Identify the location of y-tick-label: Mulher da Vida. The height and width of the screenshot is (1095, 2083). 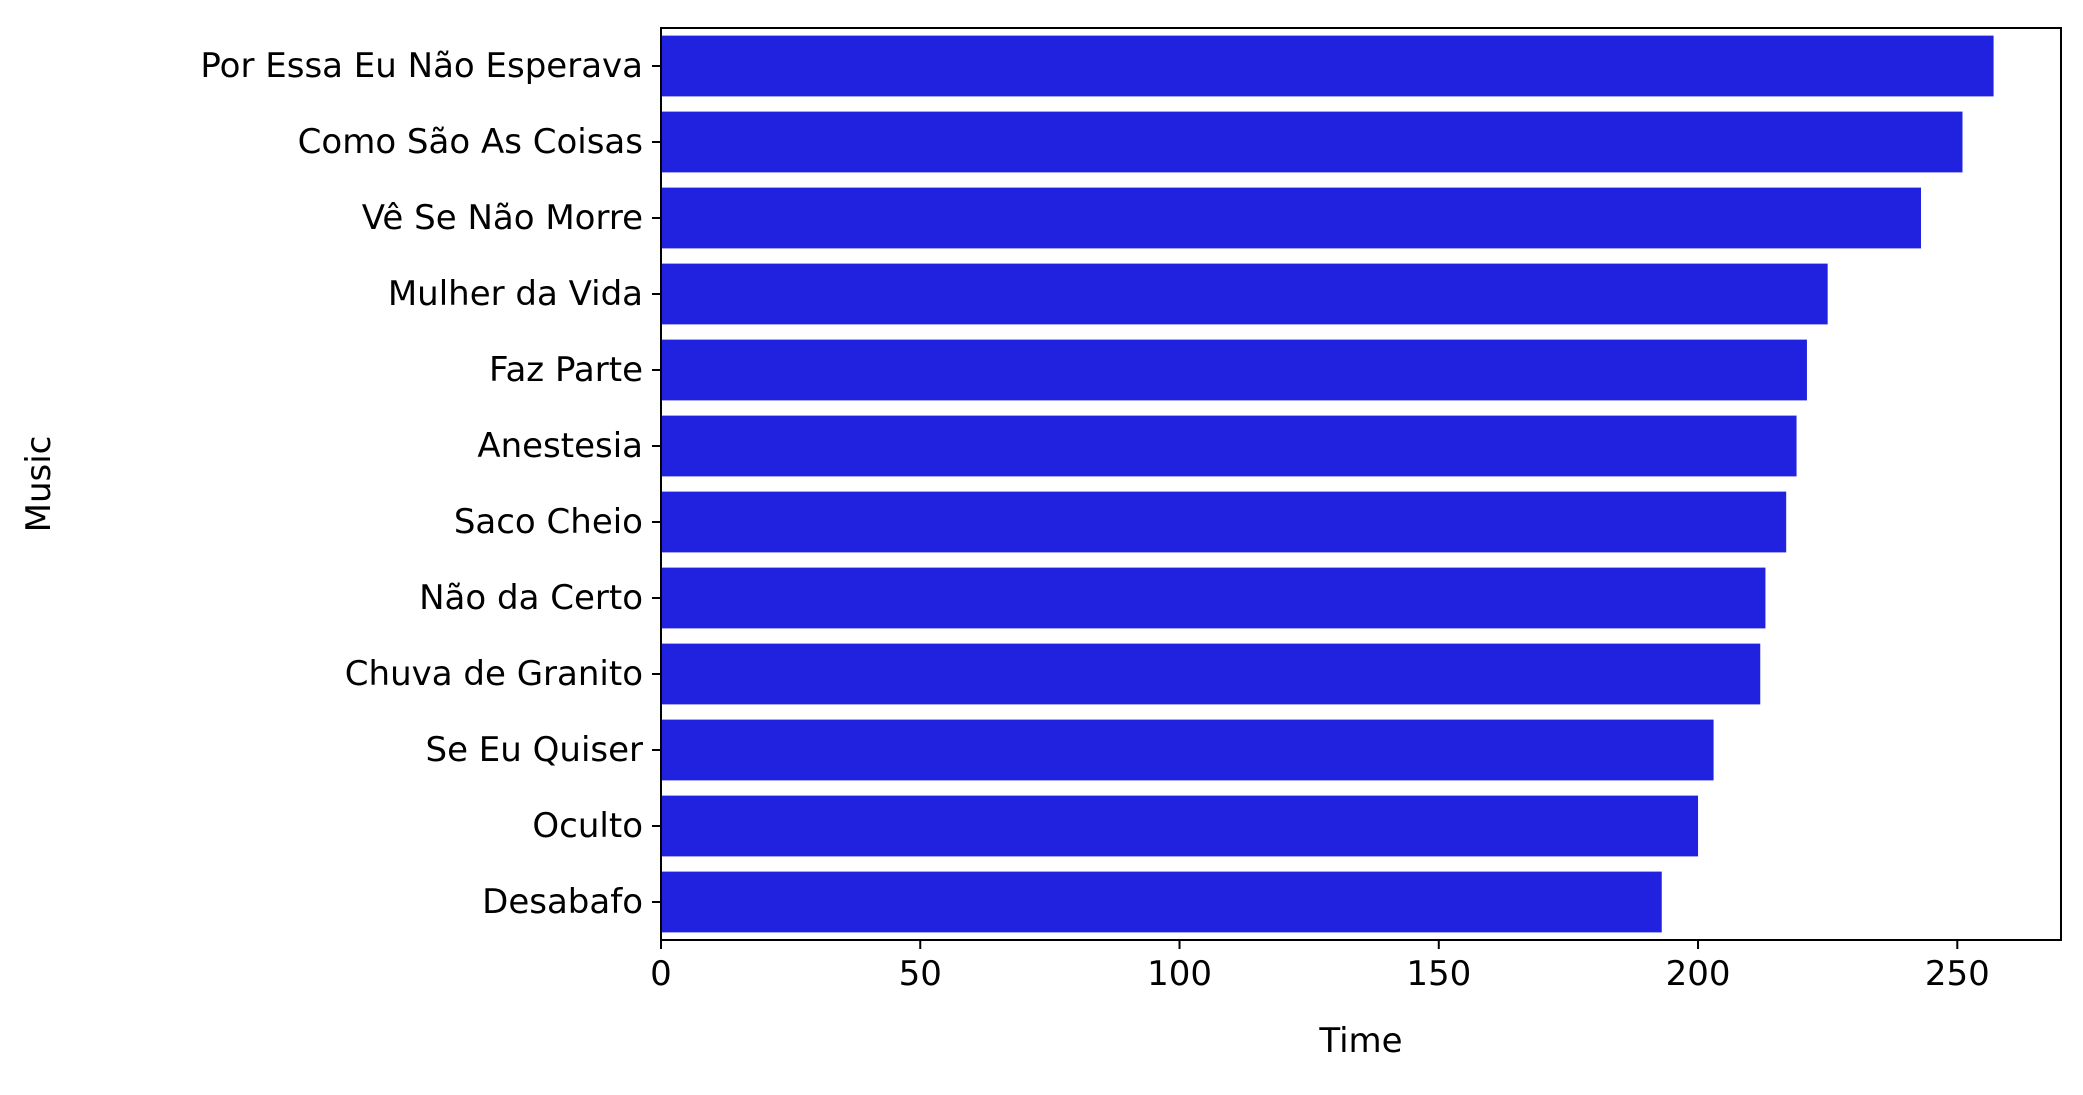
(515, 294).